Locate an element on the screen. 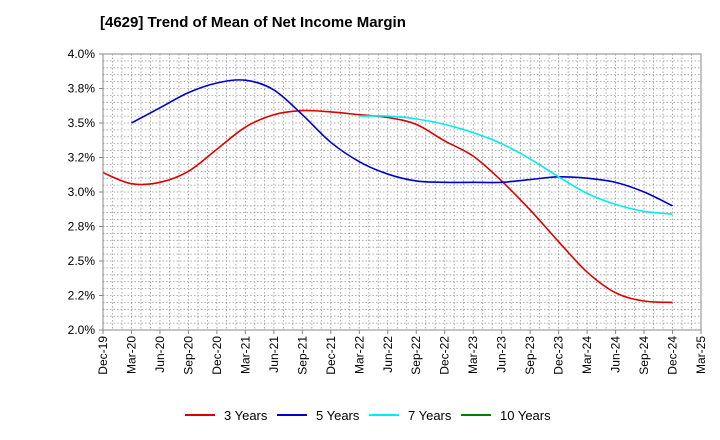  y-tick-label: 3.8% is located at coordinates (82, 89).